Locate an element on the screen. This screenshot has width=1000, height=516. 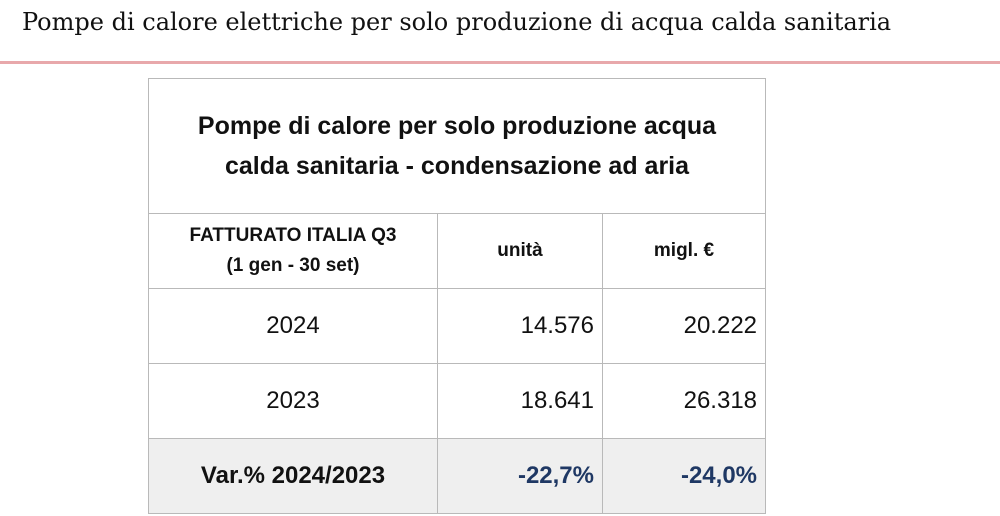
table-row: 2024 14.576 20.222 is located at coordinates (457, 326).